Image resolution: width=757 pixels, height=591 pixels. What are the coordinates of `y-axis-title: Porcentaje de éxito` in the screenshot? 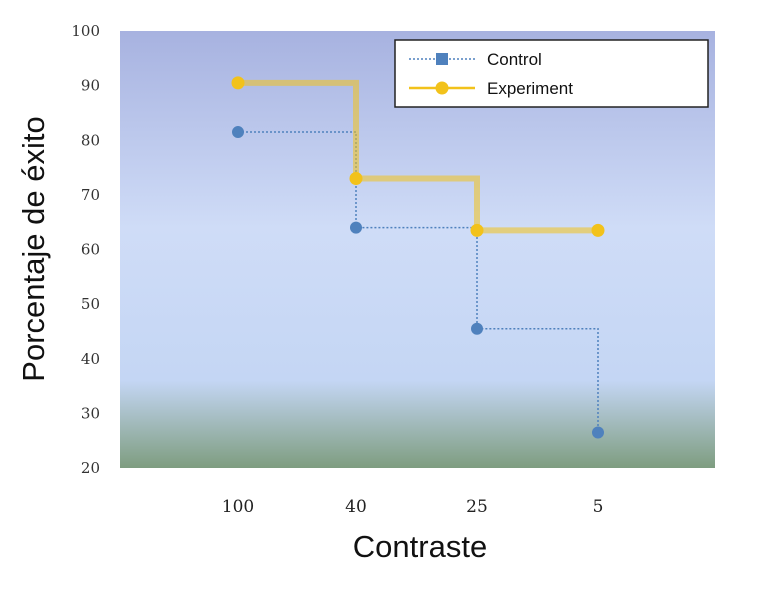 It's located at (33, 248).